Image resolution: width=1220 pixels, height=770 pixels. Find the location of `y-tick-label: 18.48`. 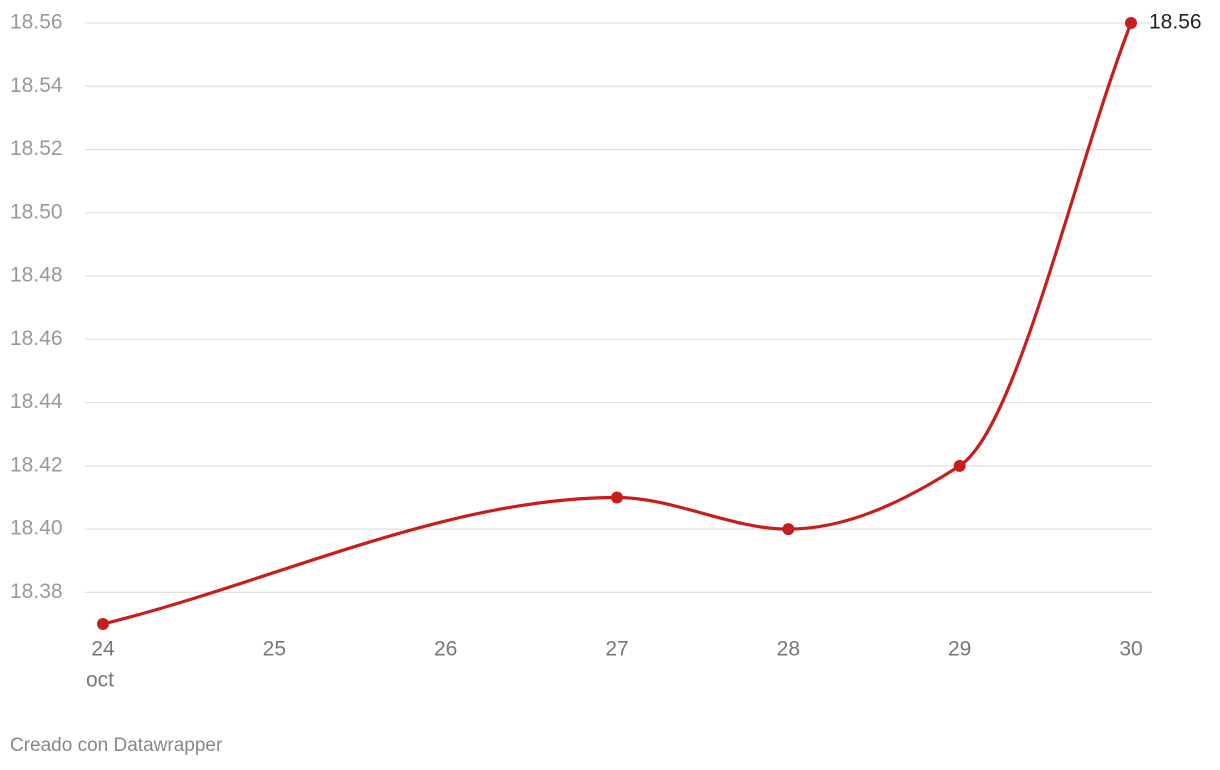

y-tick-label: 18.48 is located at coordinates (36, 275).